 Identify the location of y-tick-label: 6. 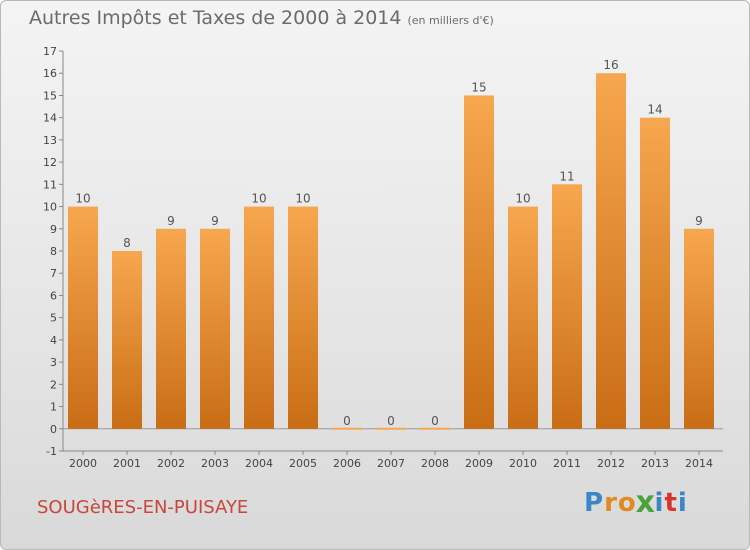
(53, 295).